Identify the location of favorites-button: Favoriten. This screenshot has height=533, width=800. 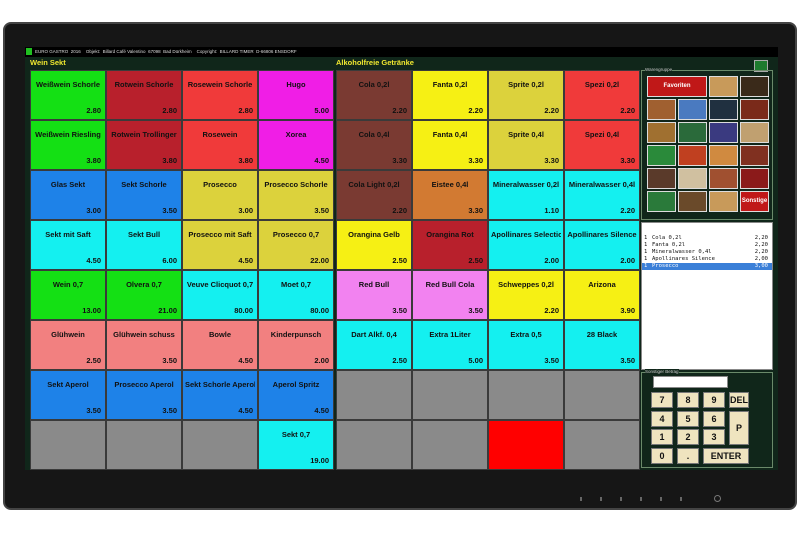
(677, 86).